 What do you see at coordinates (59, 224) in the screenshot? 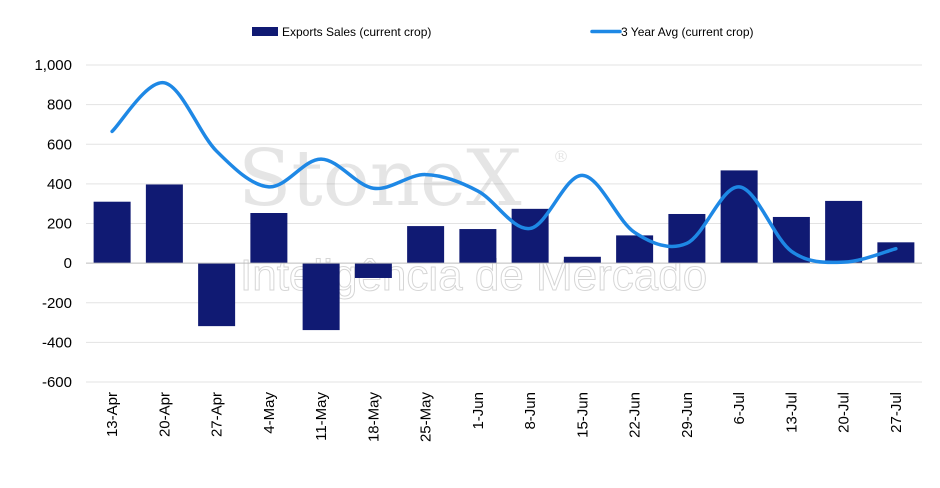
I see `y-tick-label: 200` at bounding box center [59, 224].